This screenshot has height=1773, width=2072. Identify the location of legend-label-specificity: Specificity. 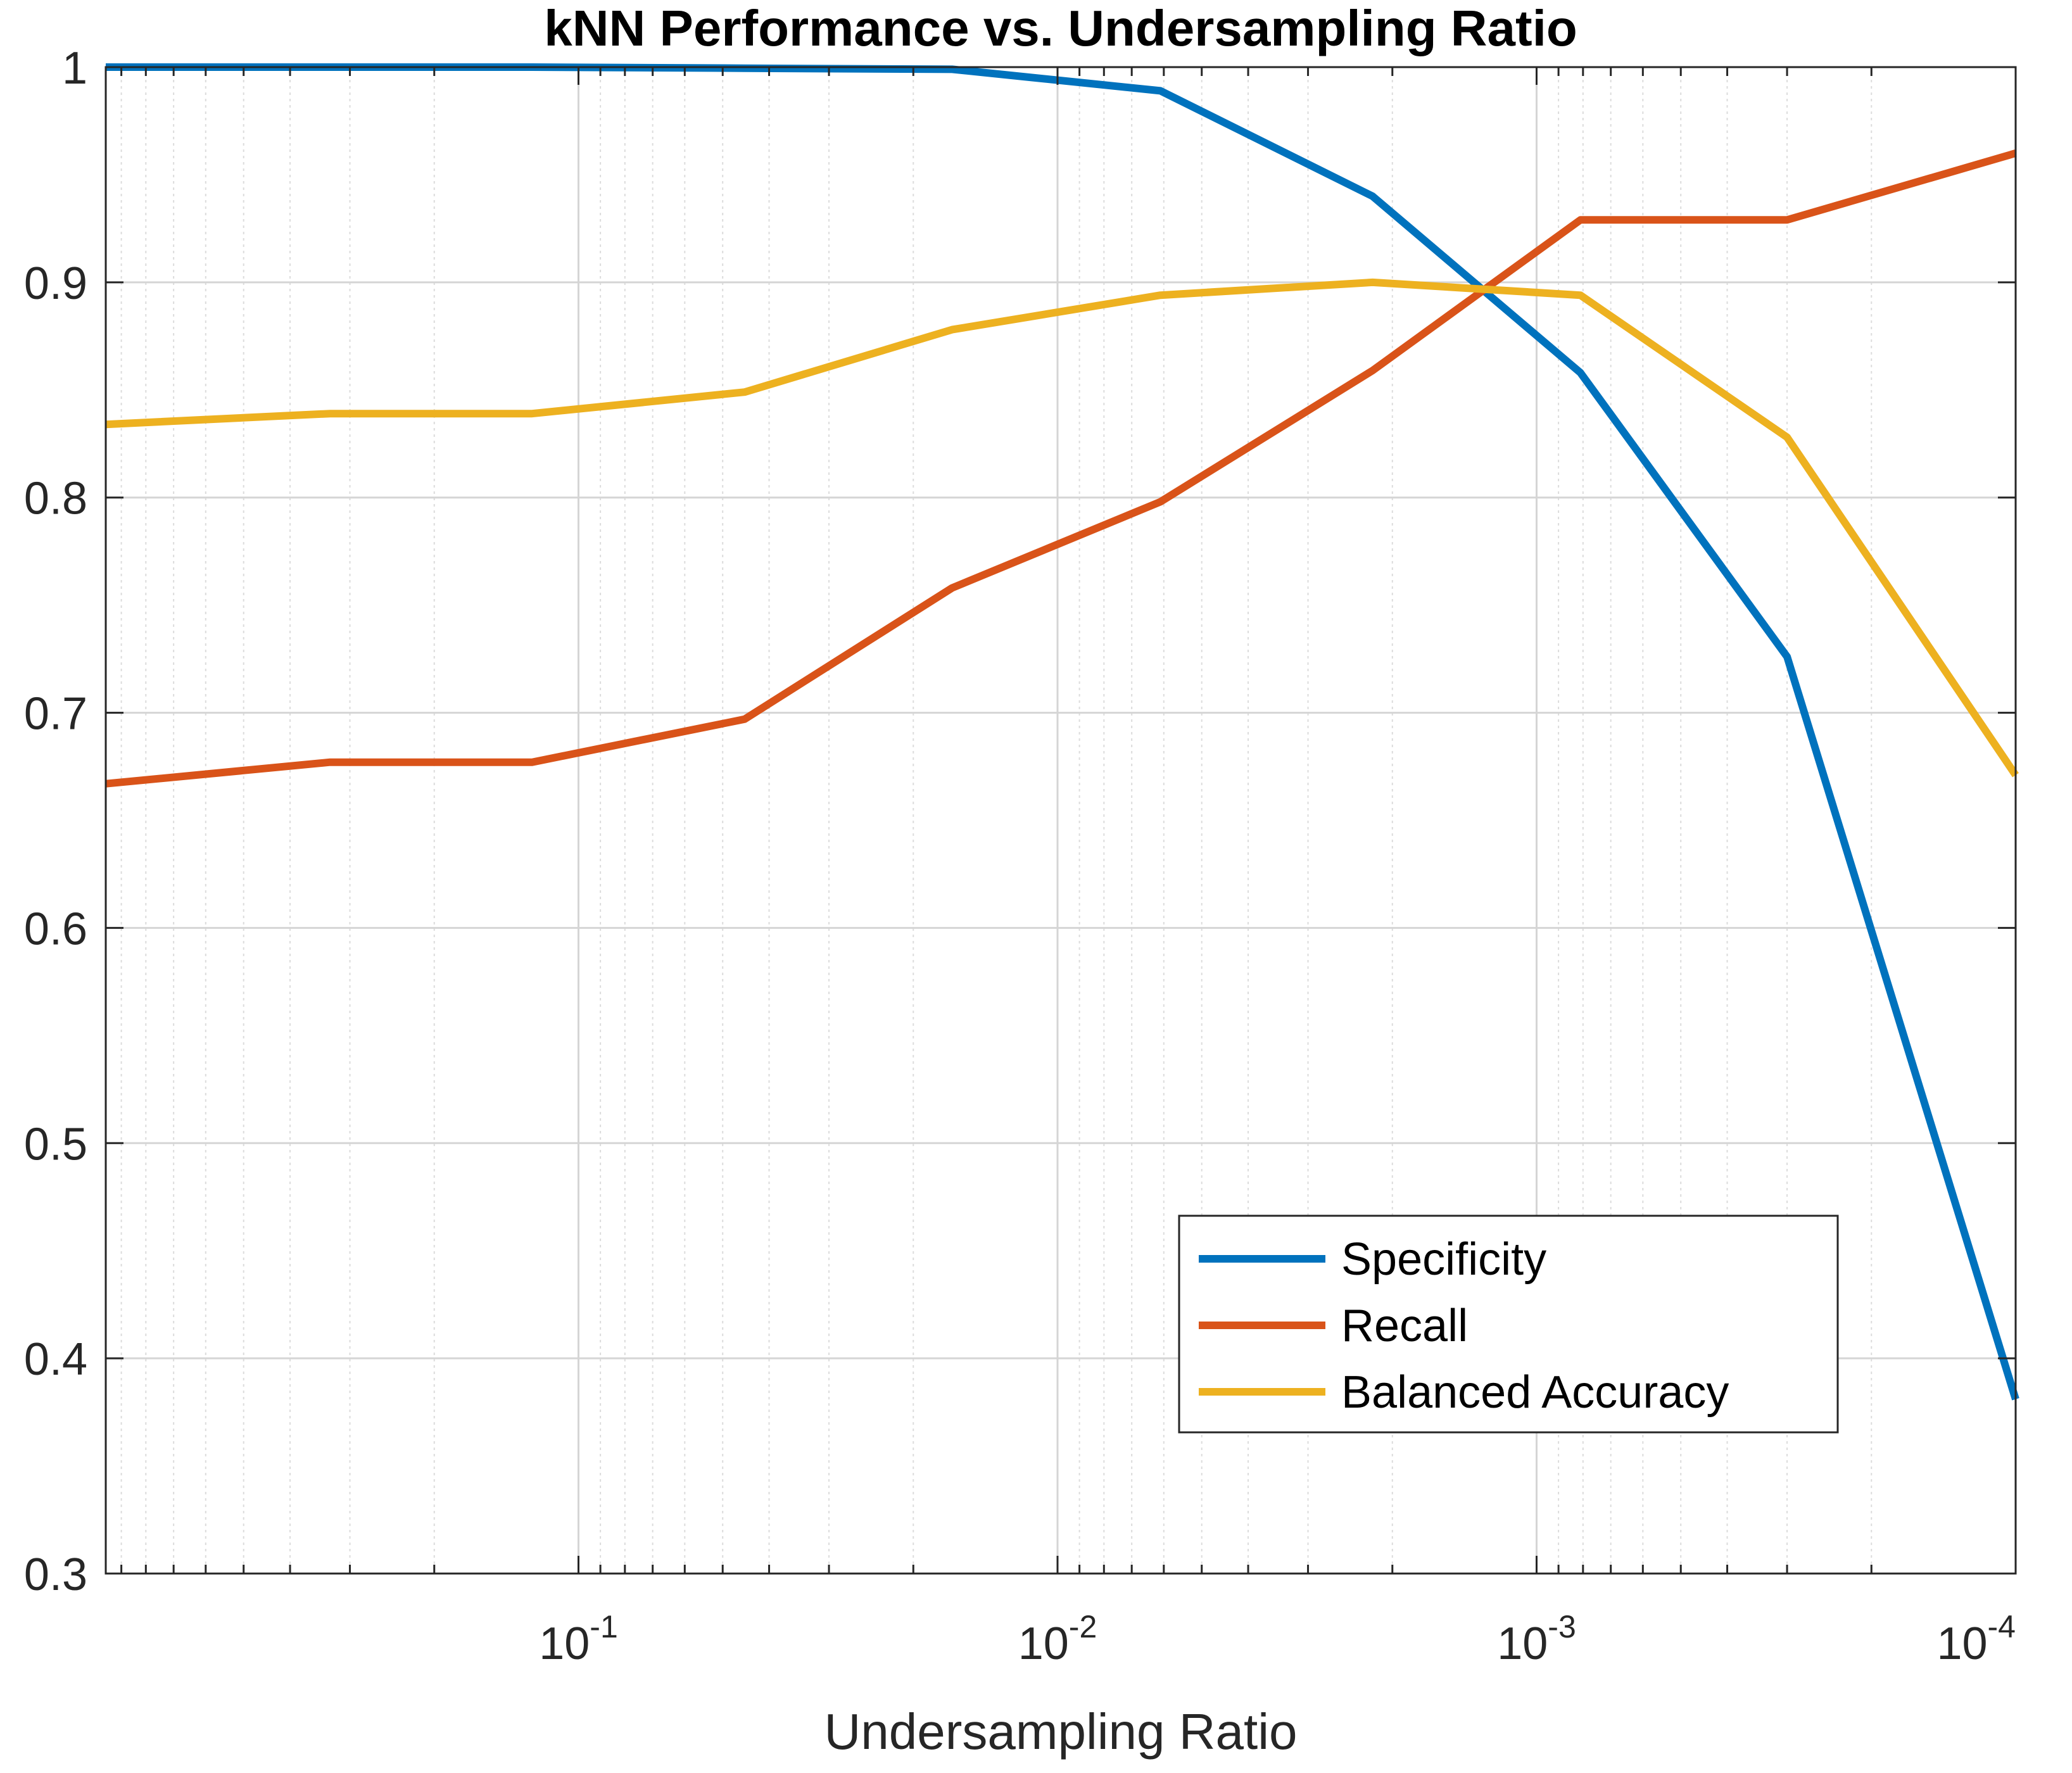
(1443, 1259).